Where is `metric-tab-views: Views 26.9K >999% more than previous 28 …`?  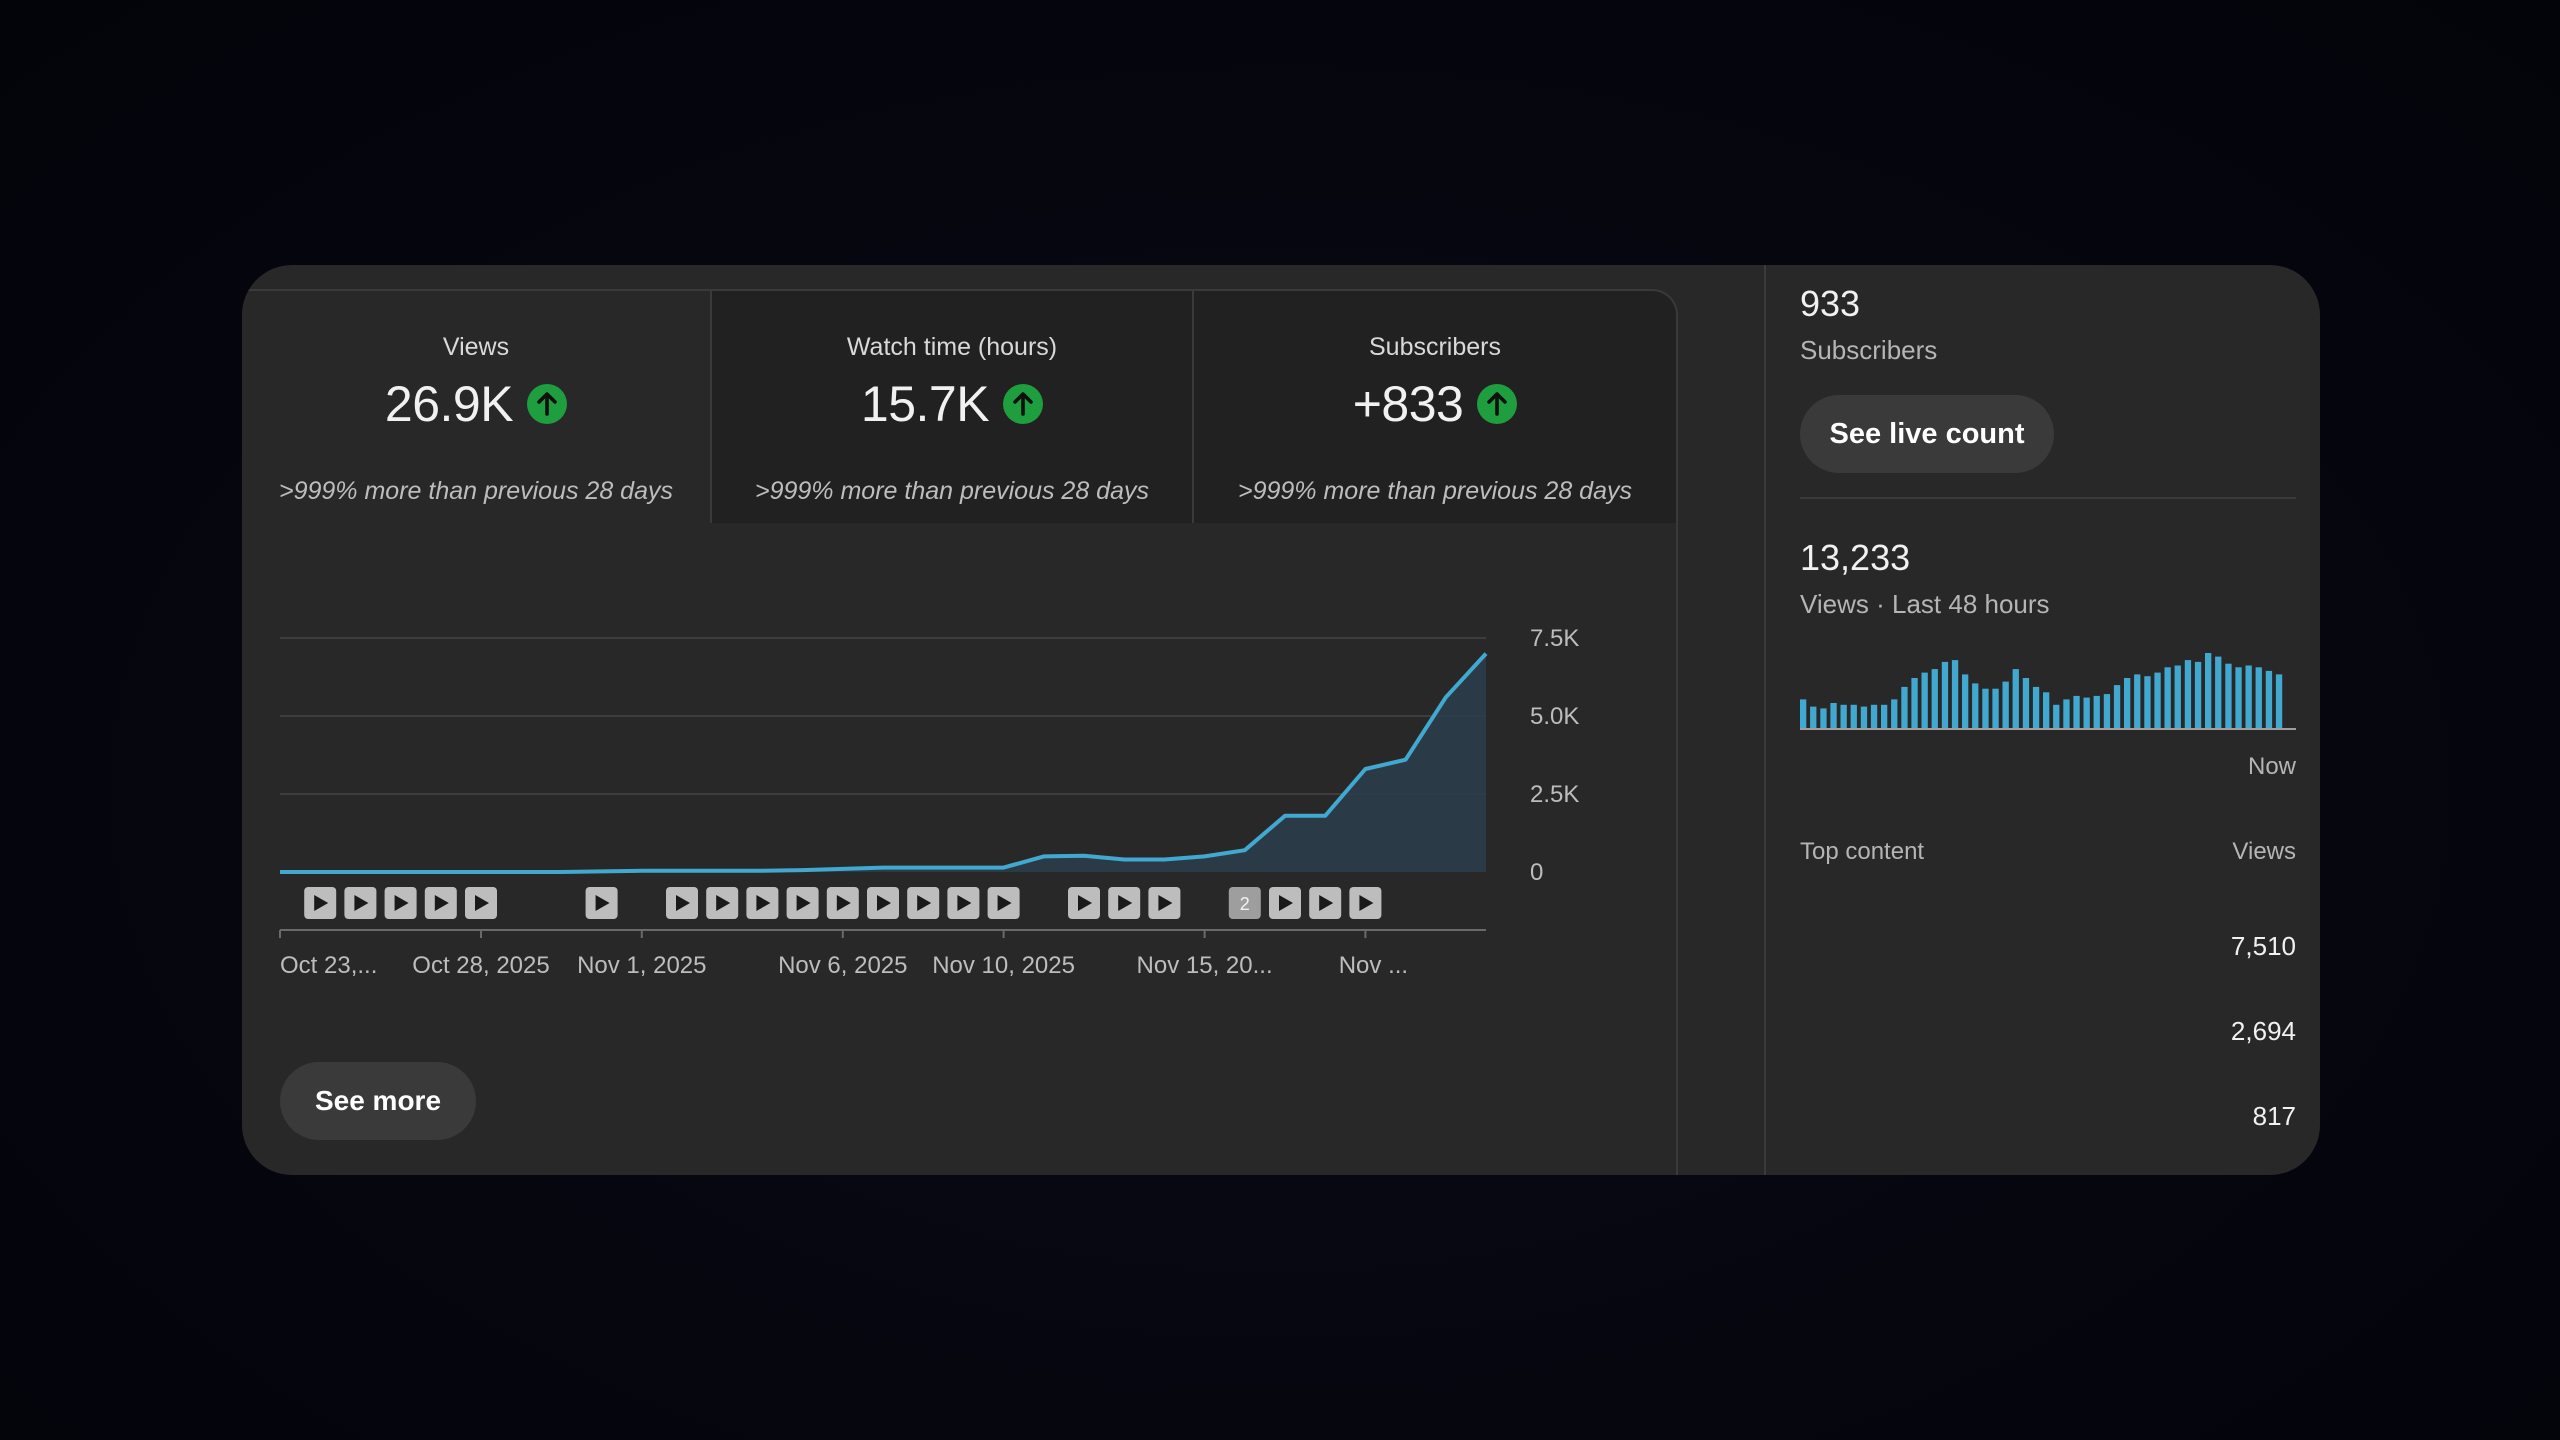
metric-tab-views: Views 26.9K >999% more than previous 28 … is located at coordinates (477, 407).